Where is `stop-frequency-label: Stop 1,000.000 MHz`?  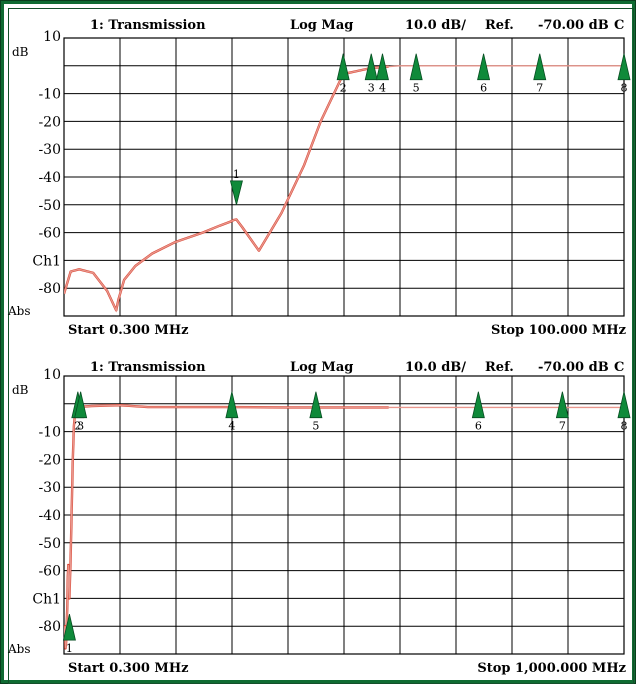 stop-frequency-label: Stop 1,000.000 MHz is located at coordinates (551, 668).